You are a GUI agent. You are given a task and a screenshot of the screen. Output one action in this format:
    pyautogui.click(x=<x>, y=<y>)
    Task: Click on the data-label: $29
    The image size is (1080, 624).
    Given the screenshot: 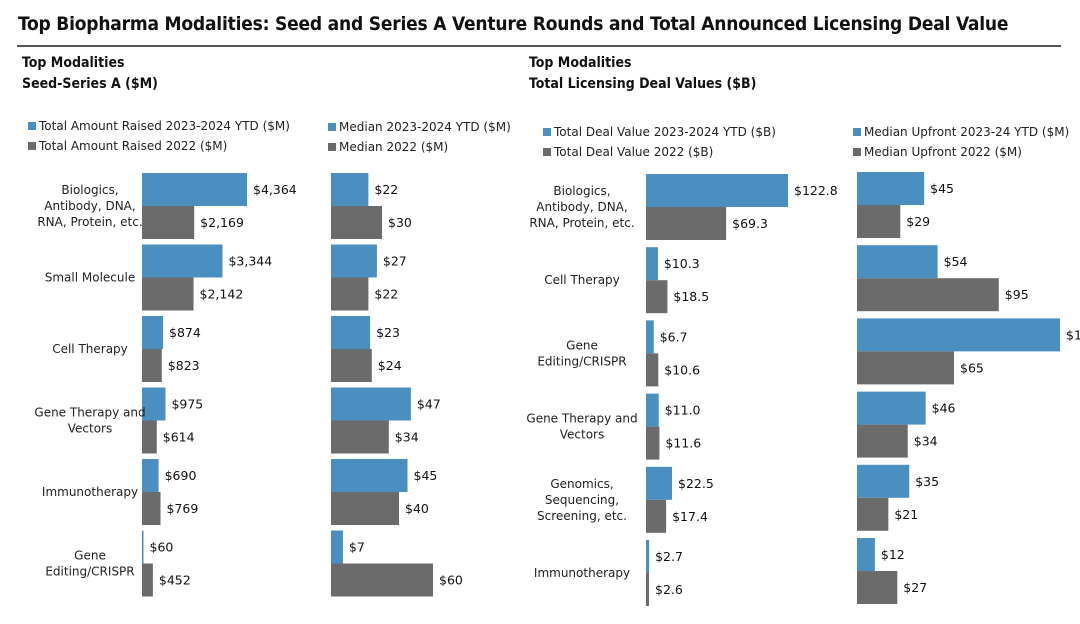 What is the action you would take?
    pyautogui.click(x=918, y=221)
    